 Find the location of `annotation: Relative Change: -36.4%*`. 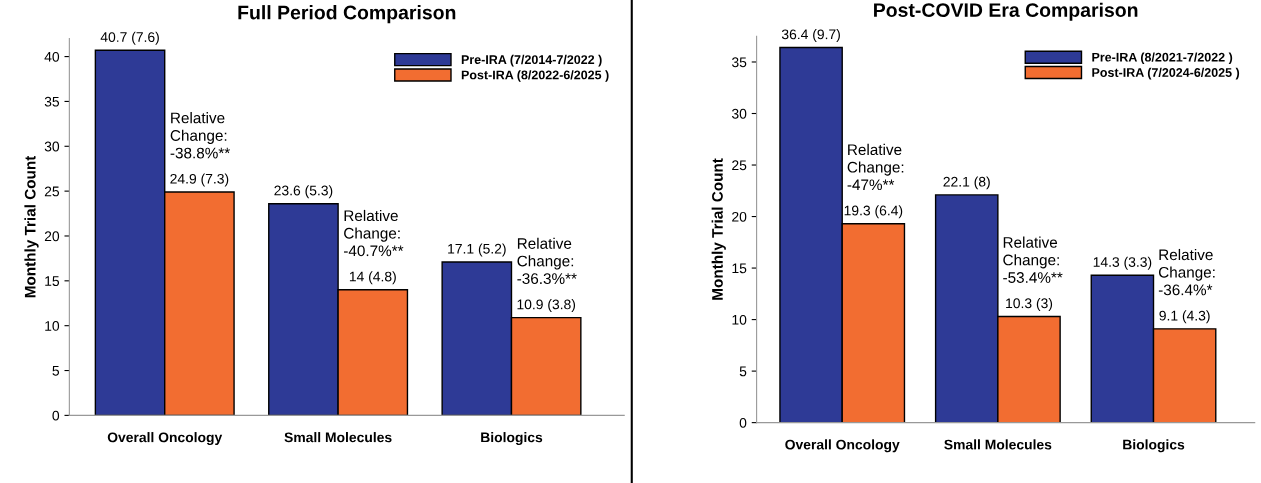

annotation: Relative Change: -36.4%* is located at coordinates (1186, 272).